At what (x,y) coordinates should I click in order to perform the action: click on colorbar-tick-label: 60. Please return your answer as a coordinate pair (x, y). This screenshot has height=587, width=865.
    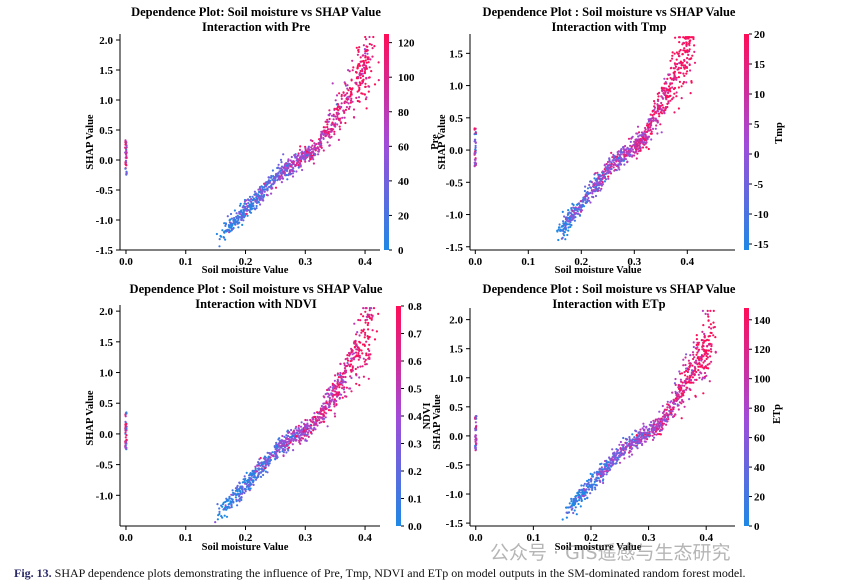
    Looking at the image, I should click on (760, 439).